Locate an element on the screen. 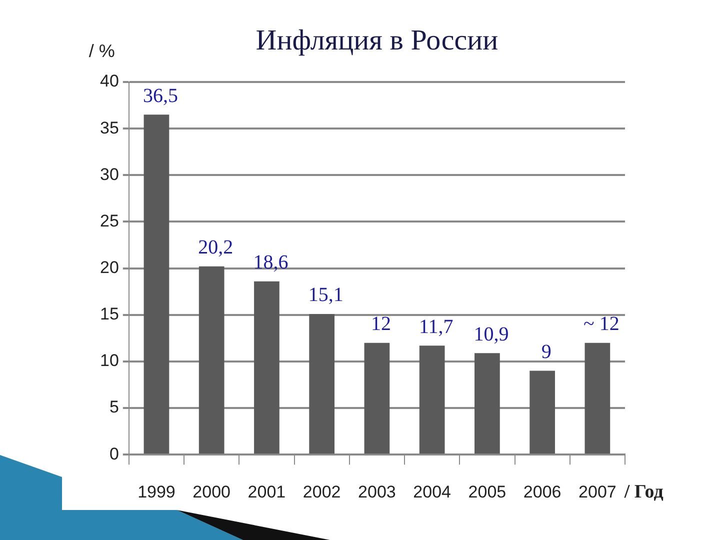  y-axis-title: / % is located at coordinates (101, 50).